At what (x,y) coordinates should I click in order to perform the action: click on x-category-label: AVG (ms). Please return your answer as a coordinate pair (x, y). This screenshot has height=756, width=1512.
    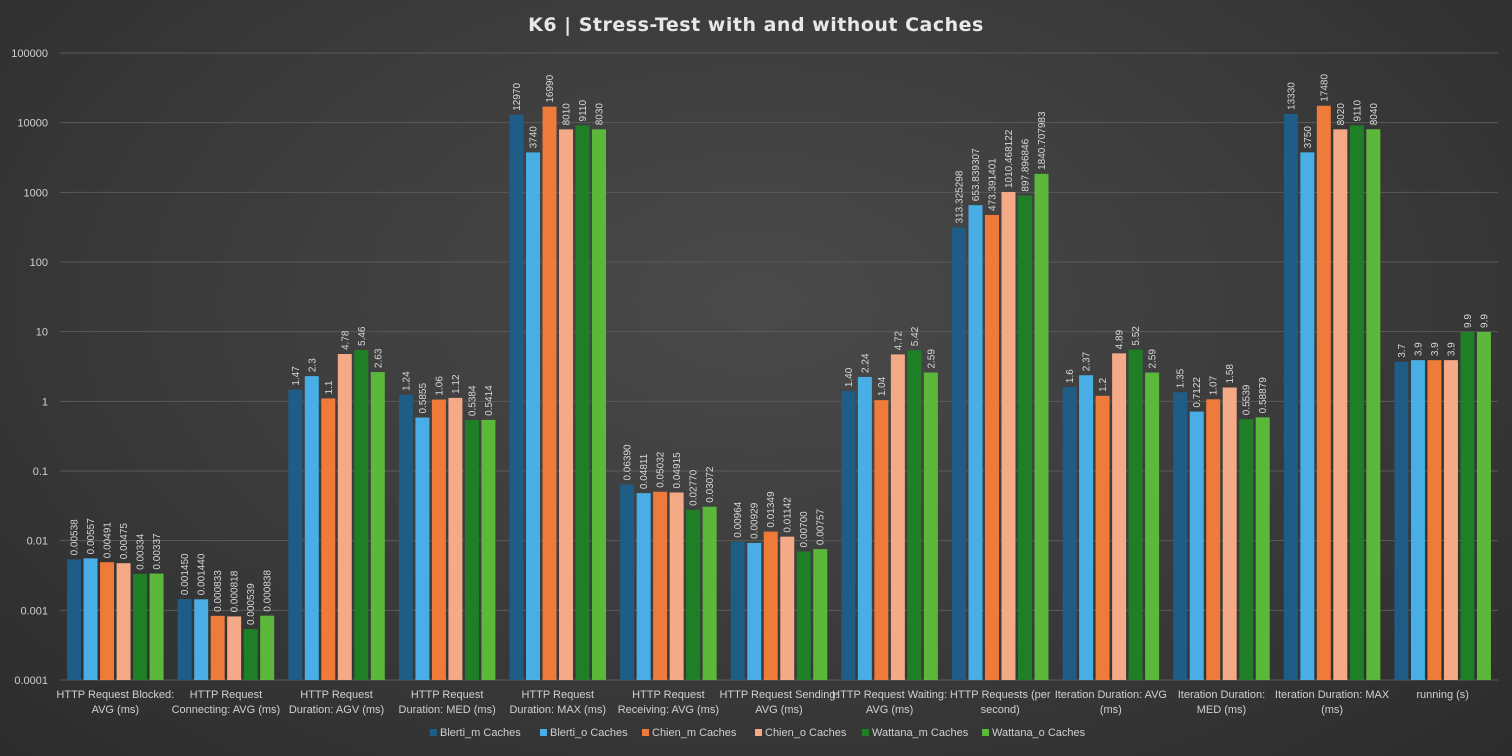
    Looking at the image, I should click on (778, 710).